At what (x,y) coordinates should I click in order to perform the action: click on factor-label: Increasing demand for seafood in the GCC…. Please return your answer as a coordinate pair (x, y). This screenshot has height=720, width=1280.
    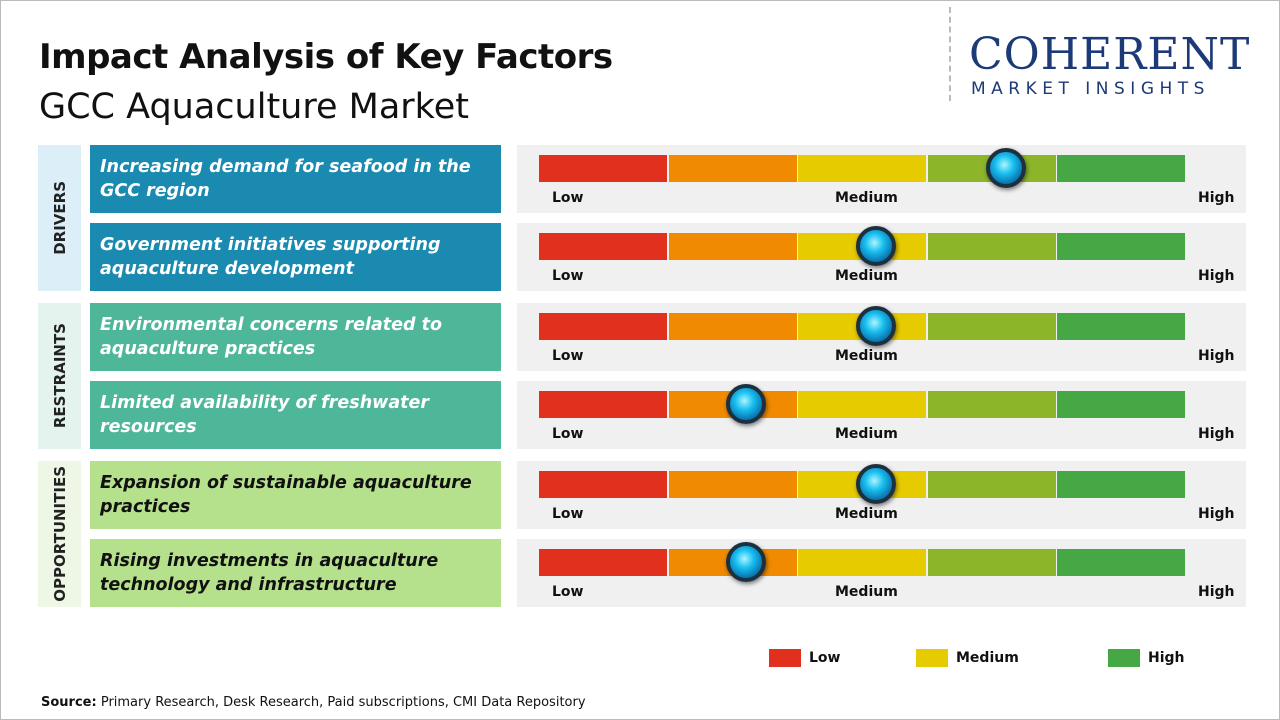
    Looking at the image, I should click on (295, 179).